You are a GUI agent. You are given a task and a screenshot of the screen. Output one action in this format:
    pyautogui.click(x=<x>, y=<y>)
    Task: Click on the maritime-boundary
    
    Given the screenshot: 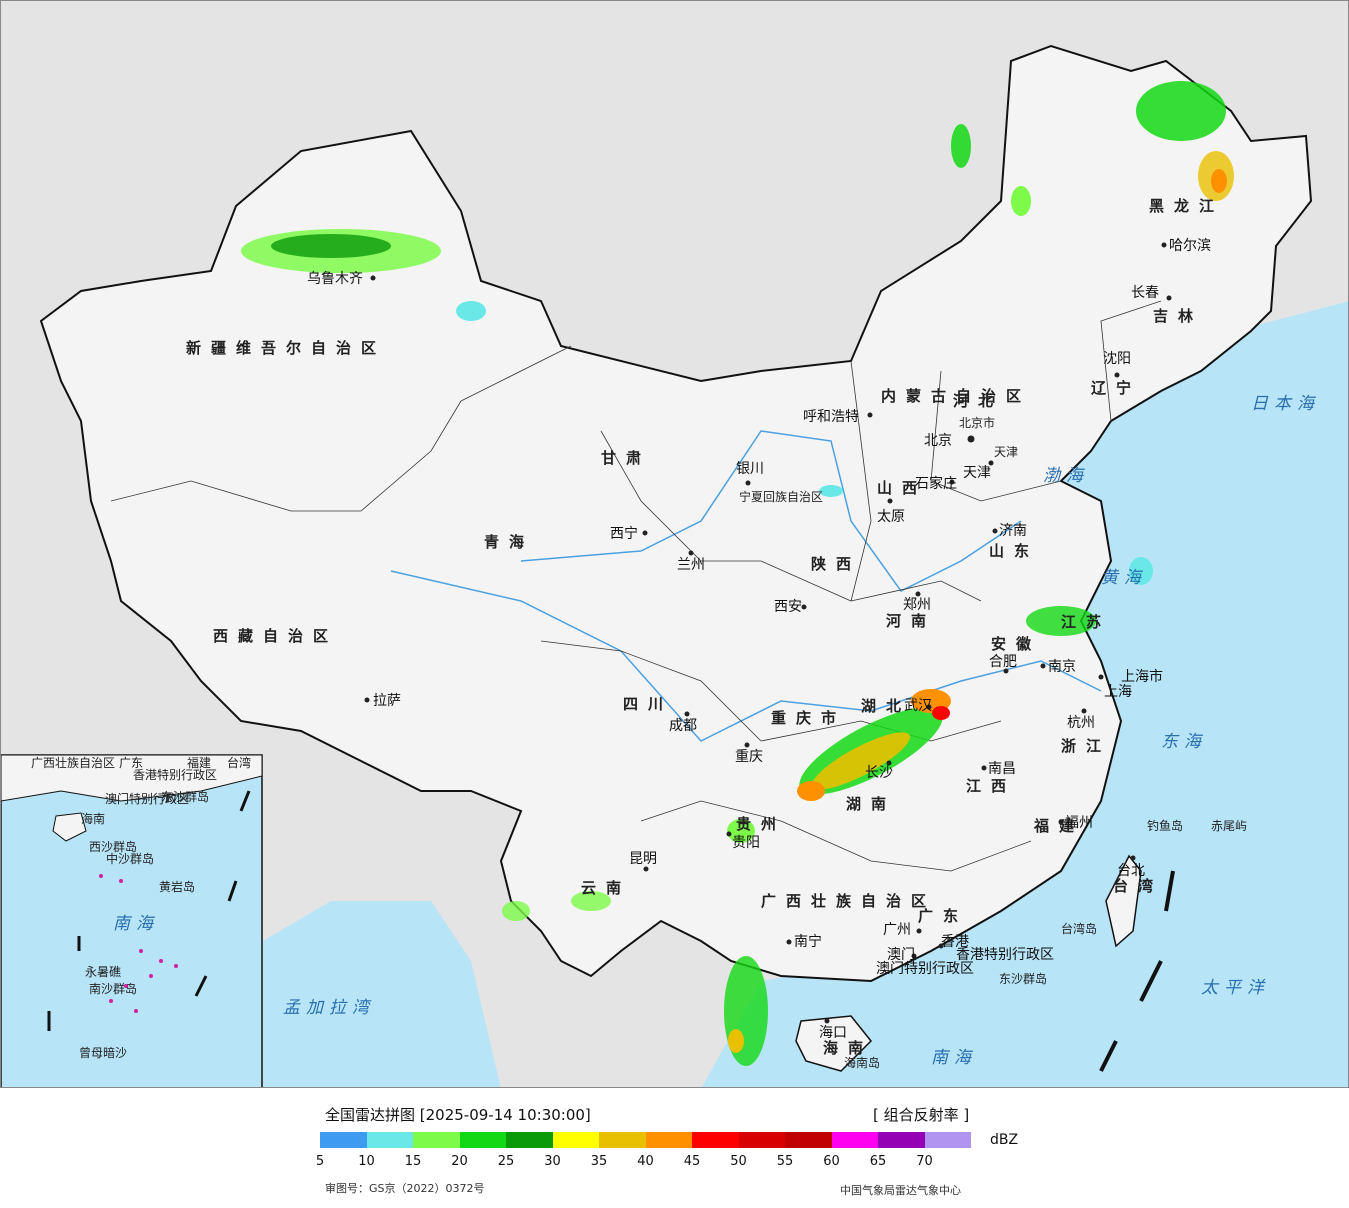 What is the action you would take?
    pyautogui.click(x=1137, y=971)
    